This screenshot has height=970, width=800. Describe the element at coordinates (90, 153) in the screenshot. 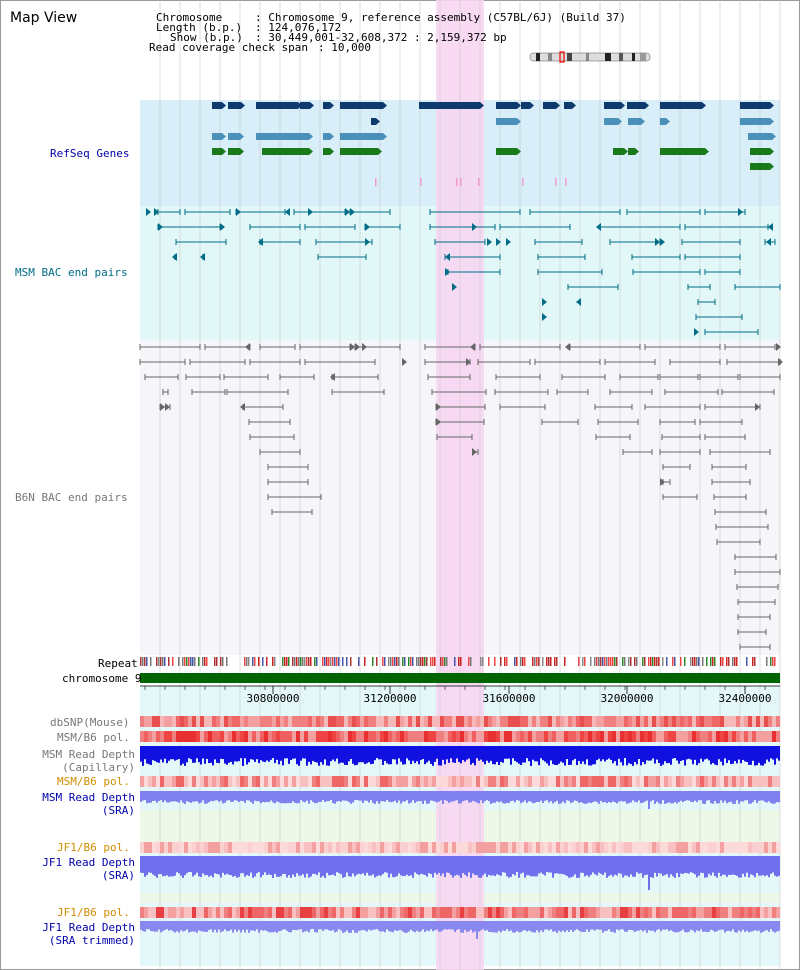

I see `track-label-refseq: RefSeq Genes` at that location.